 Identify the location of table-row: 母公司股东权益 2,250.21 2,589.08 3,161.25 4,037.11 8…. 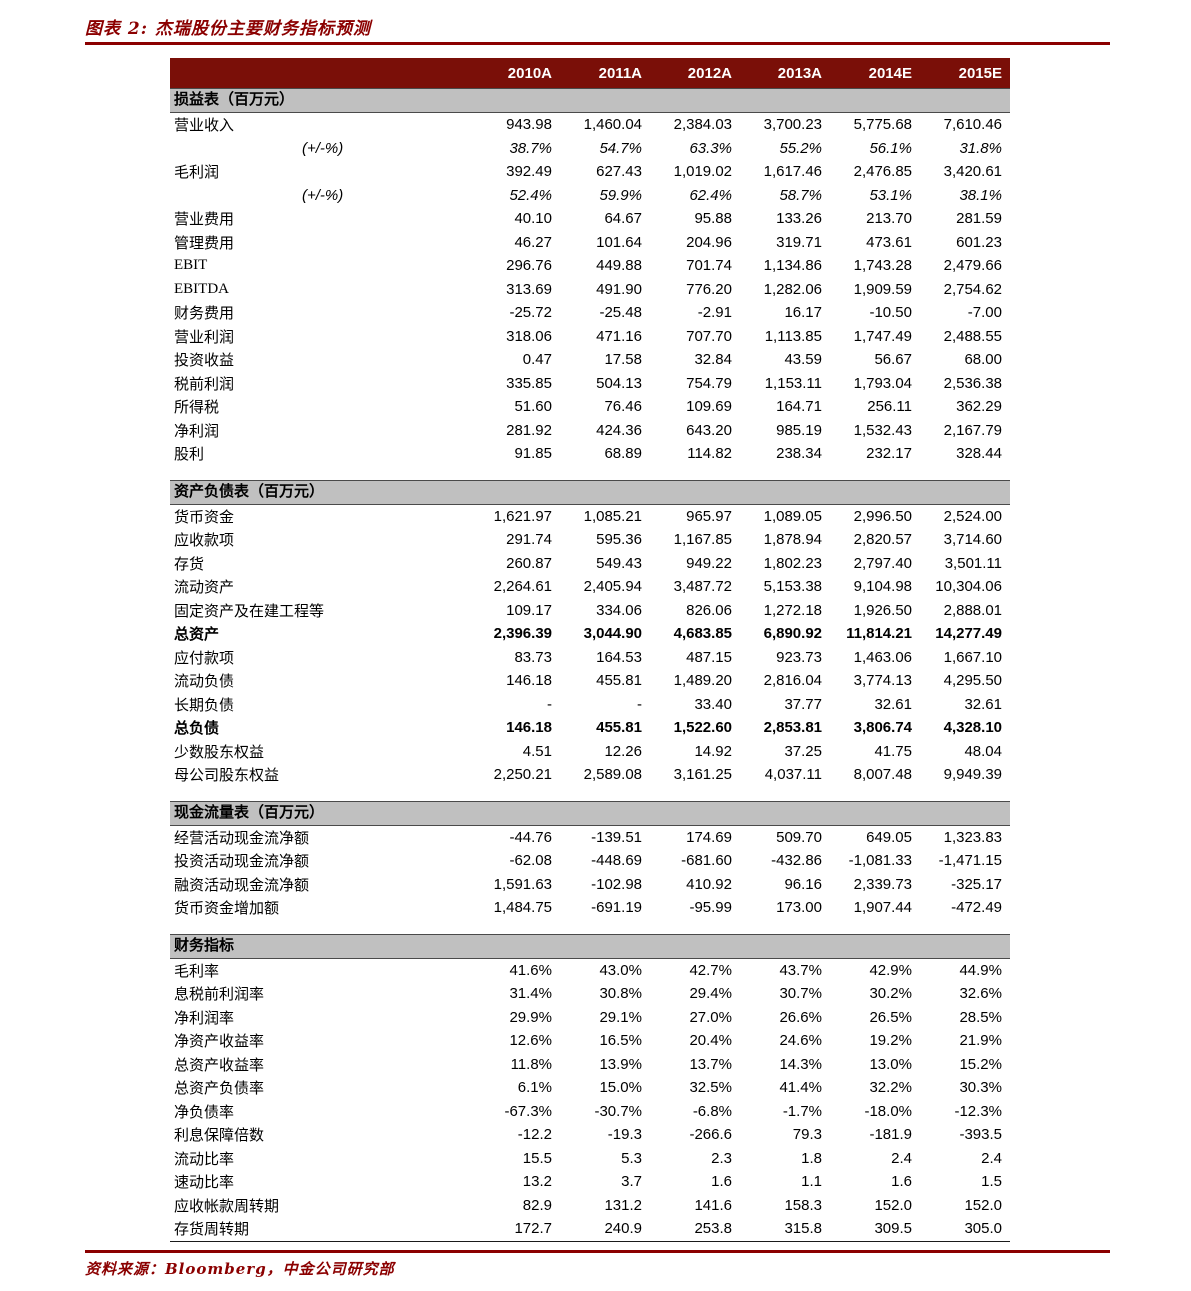
(590, 775).